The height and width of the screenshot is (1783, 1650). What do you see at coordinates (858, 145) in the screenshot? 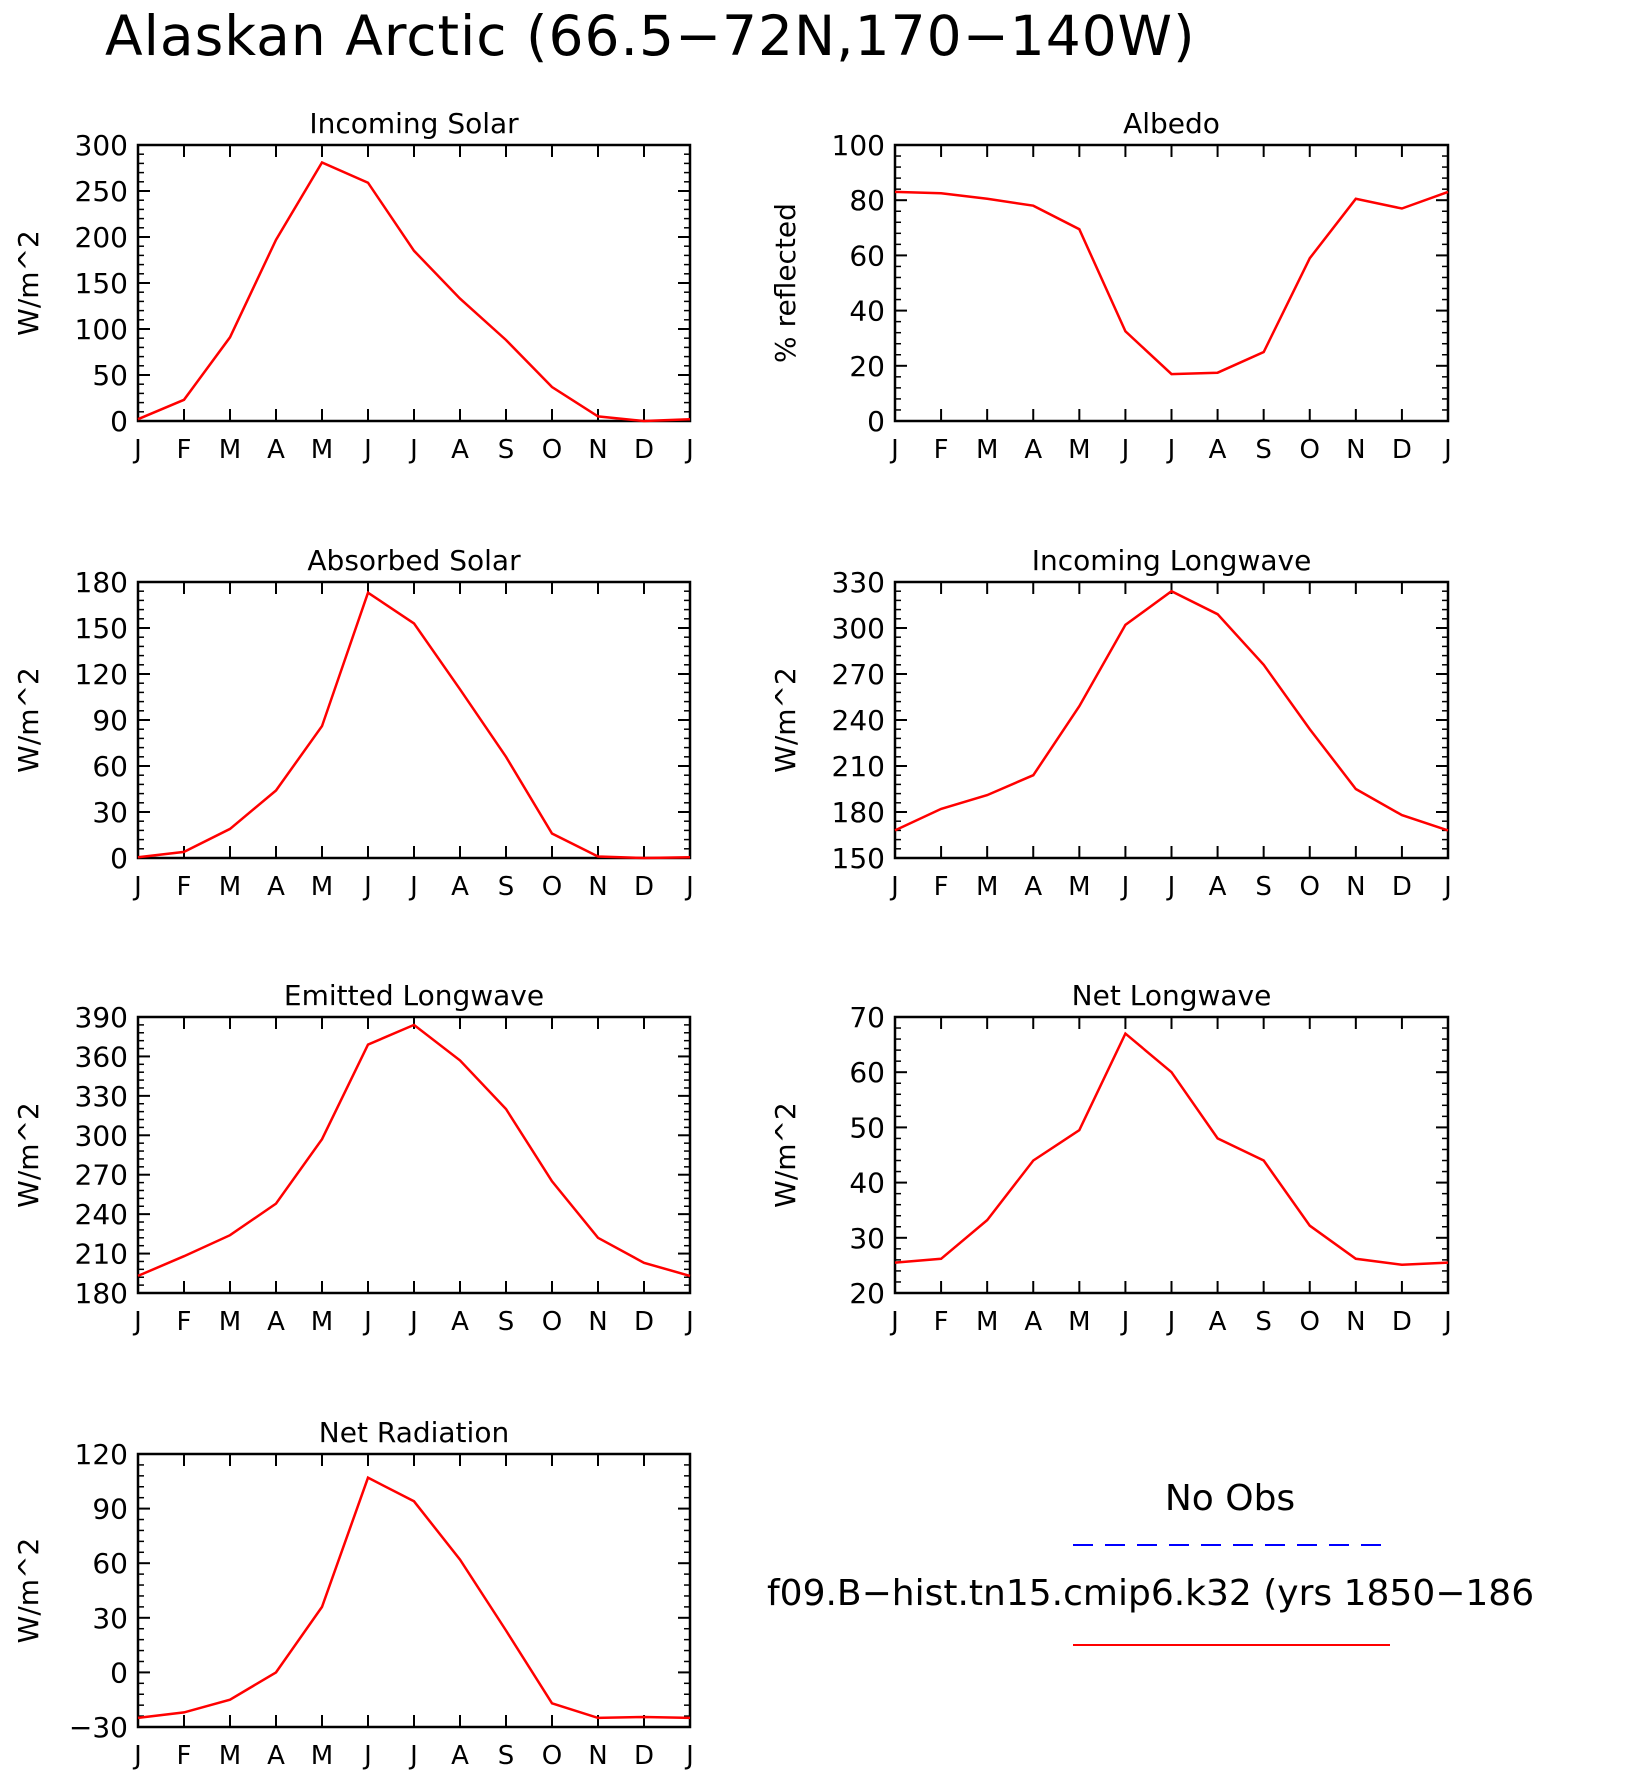
I see `y-tick-label: 100` at bounding box center [858, 145].